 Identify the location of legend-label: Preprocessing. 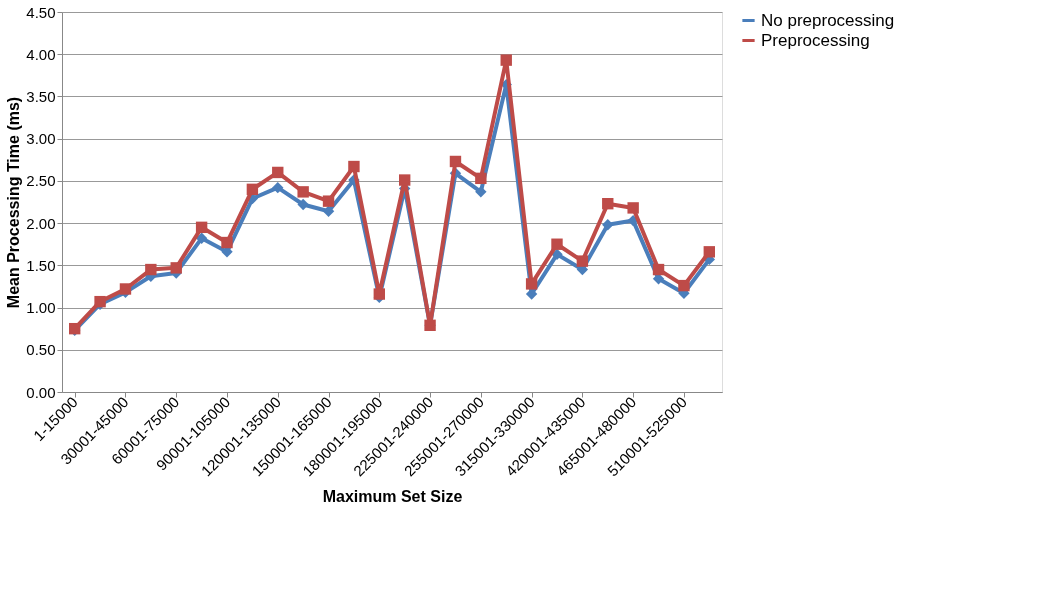
(815, 40).